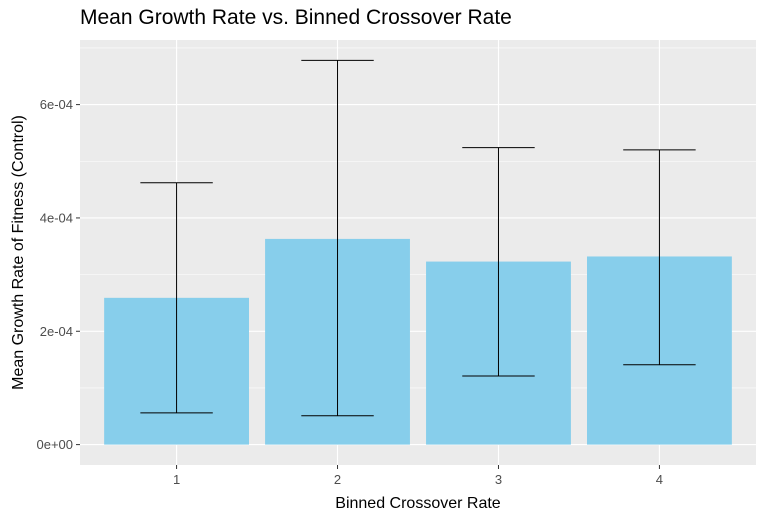  Describe the element at coordinates (418, 503) in the screenshot. I see `x-axis-title: Binned Crossover Rate` at that location.